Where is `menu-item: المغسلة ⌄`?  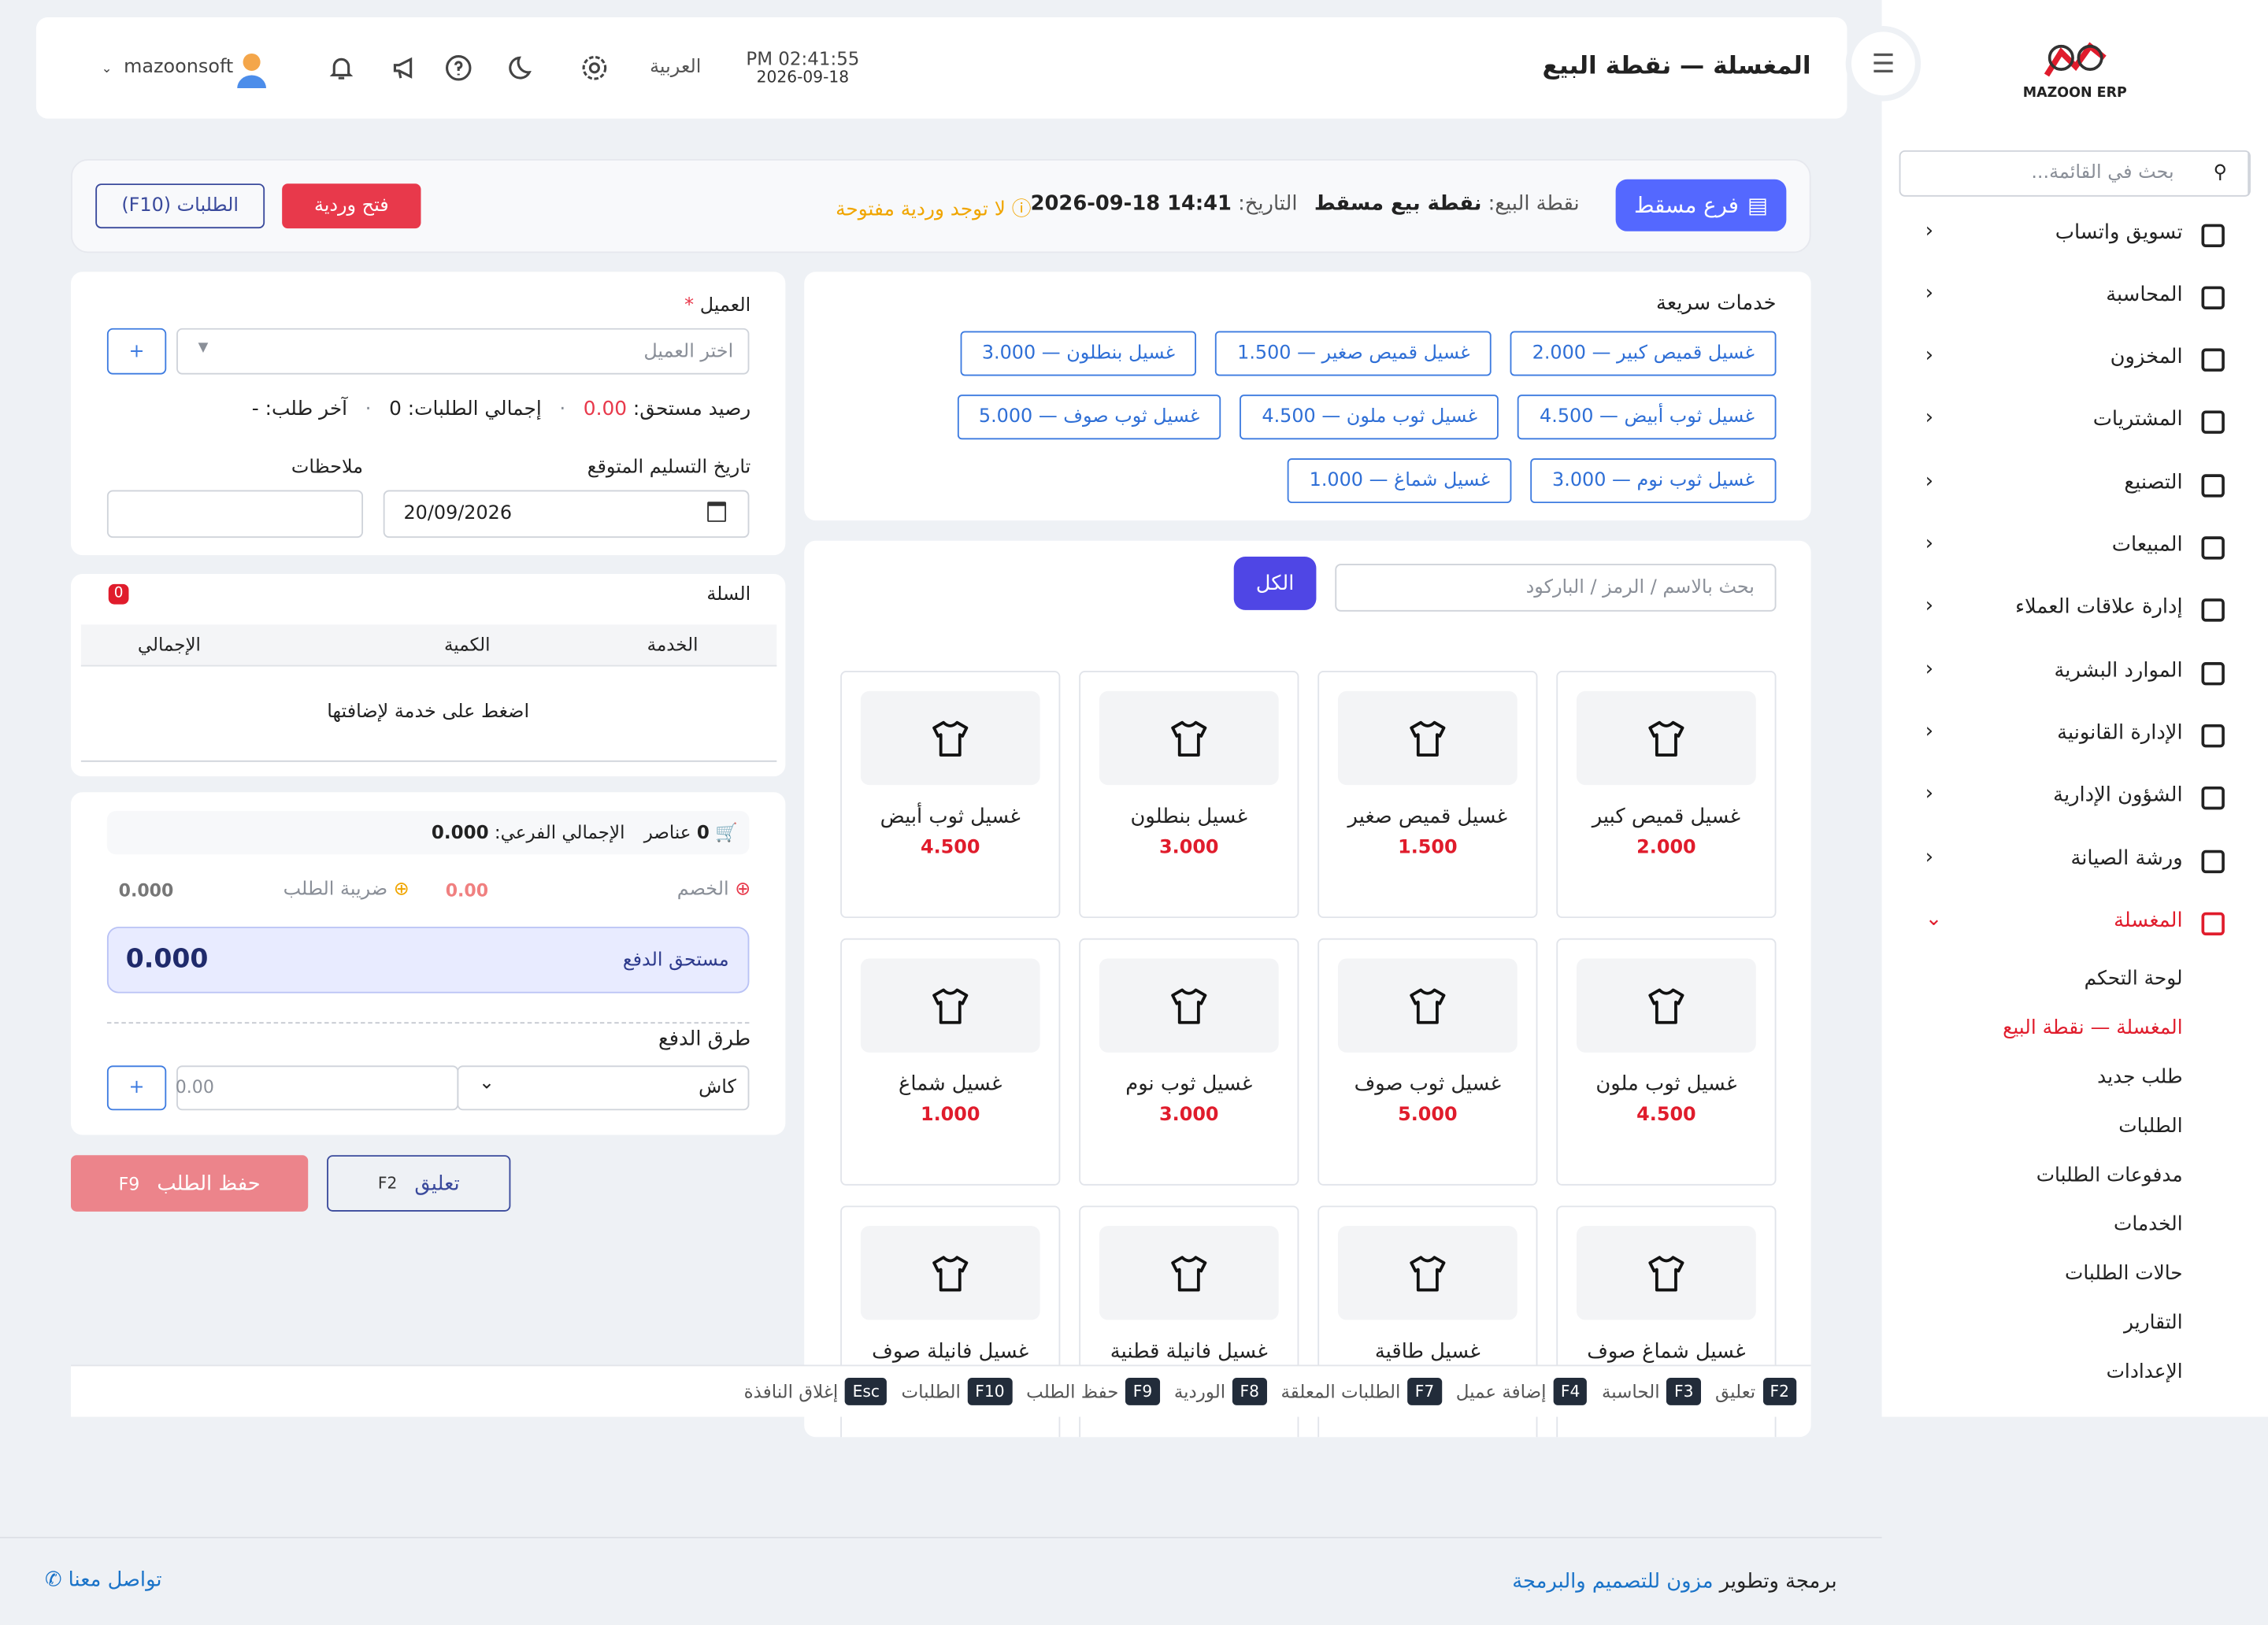 menu-item: المغسلة ⌄ is located at coordinates (2075, 923).